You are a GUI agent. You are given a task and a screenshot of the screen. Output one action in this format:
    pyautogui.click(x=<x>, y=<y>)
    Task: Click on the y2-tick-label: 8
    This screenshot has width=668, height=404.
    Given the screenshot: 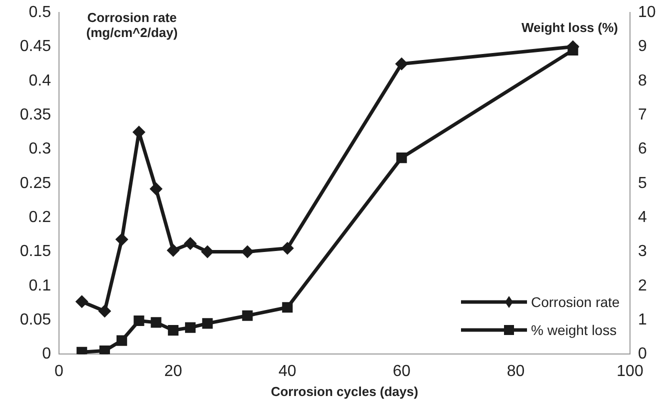 What is the action you would take?
    pyautogui.click(x=642, y=81)
    